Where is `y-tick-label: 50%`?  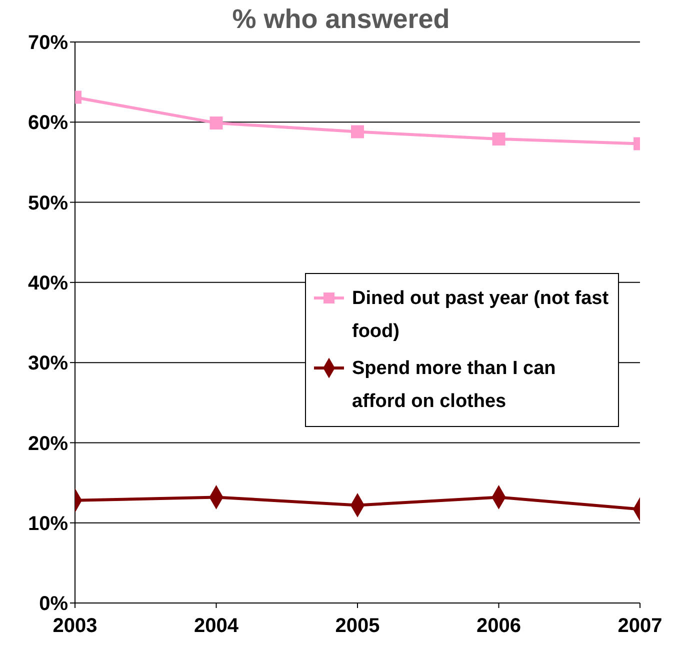 y-tick-label: 50% is located at coordinates (48, 203).